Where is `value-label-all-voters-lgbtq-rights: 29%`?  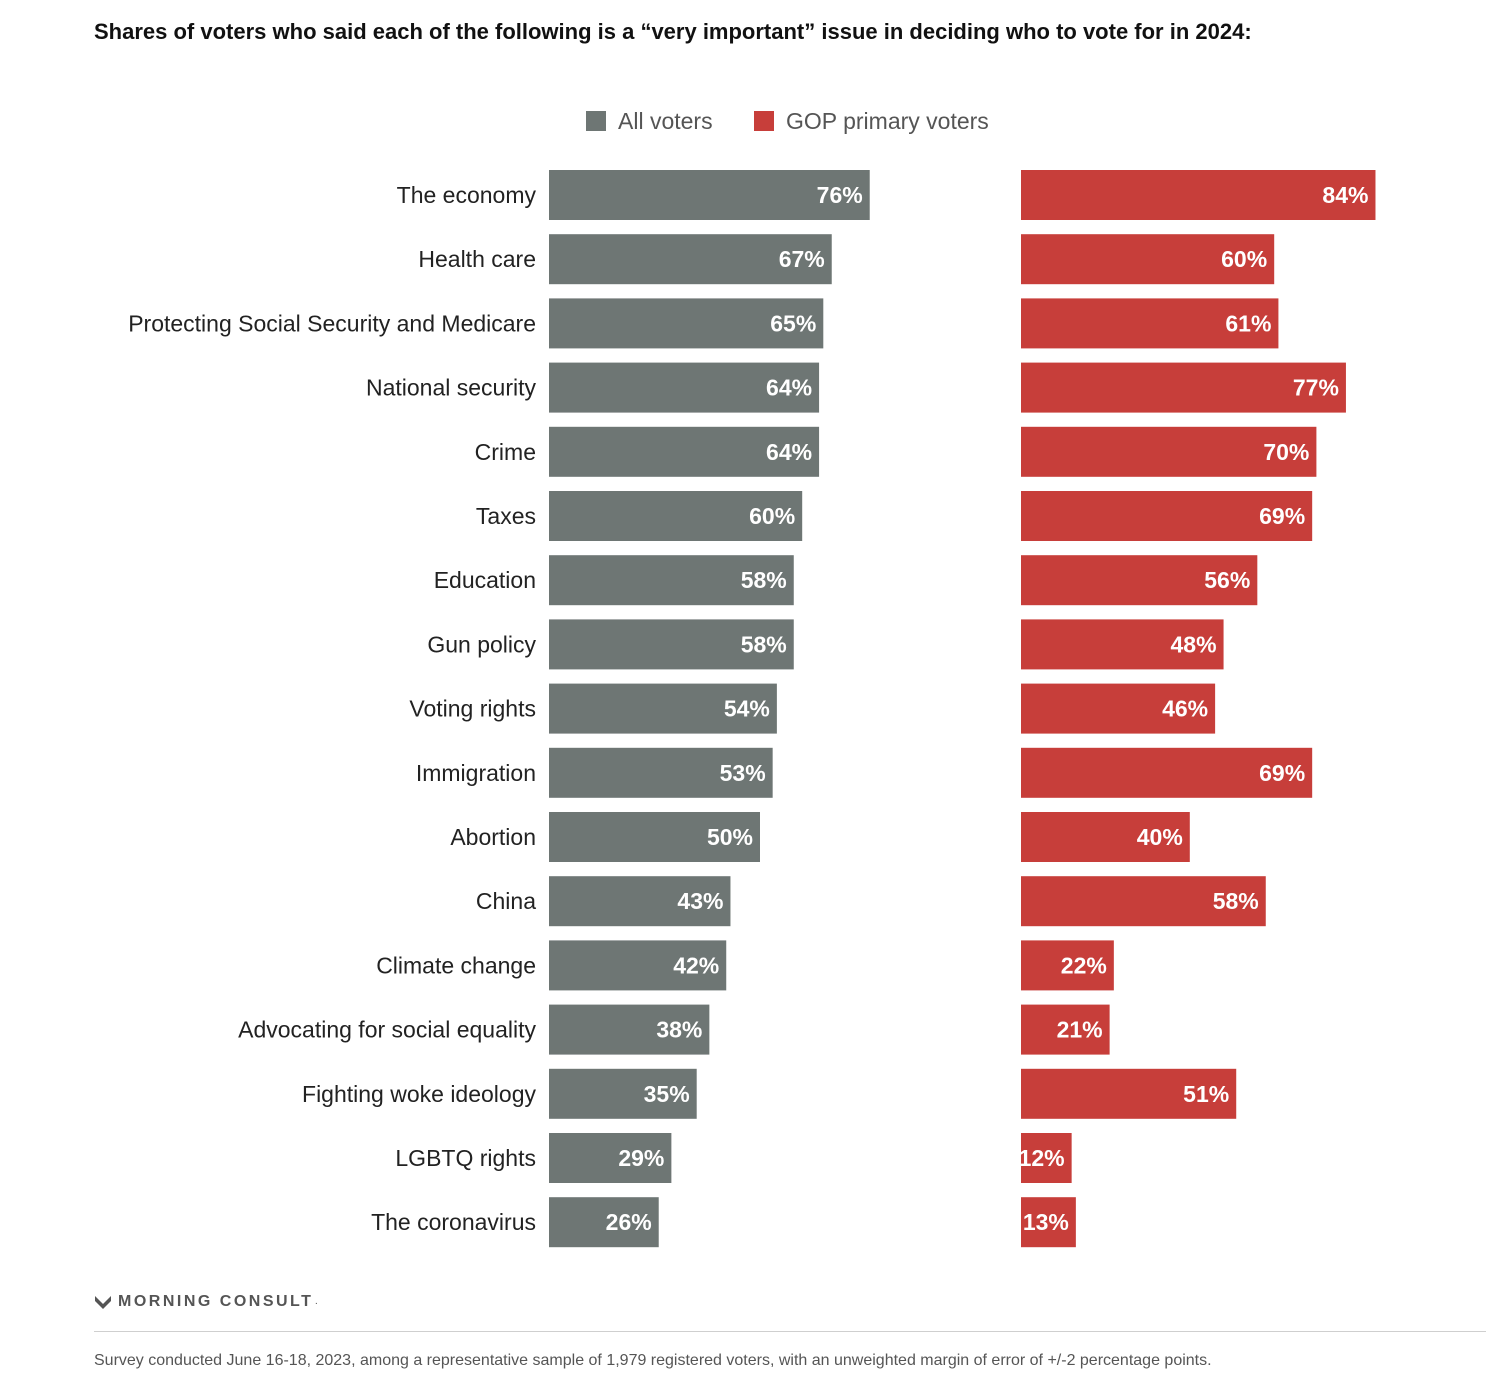
value-label-all-voters-lgbtq-rights: 29% is located at coordinates (641, 1158).